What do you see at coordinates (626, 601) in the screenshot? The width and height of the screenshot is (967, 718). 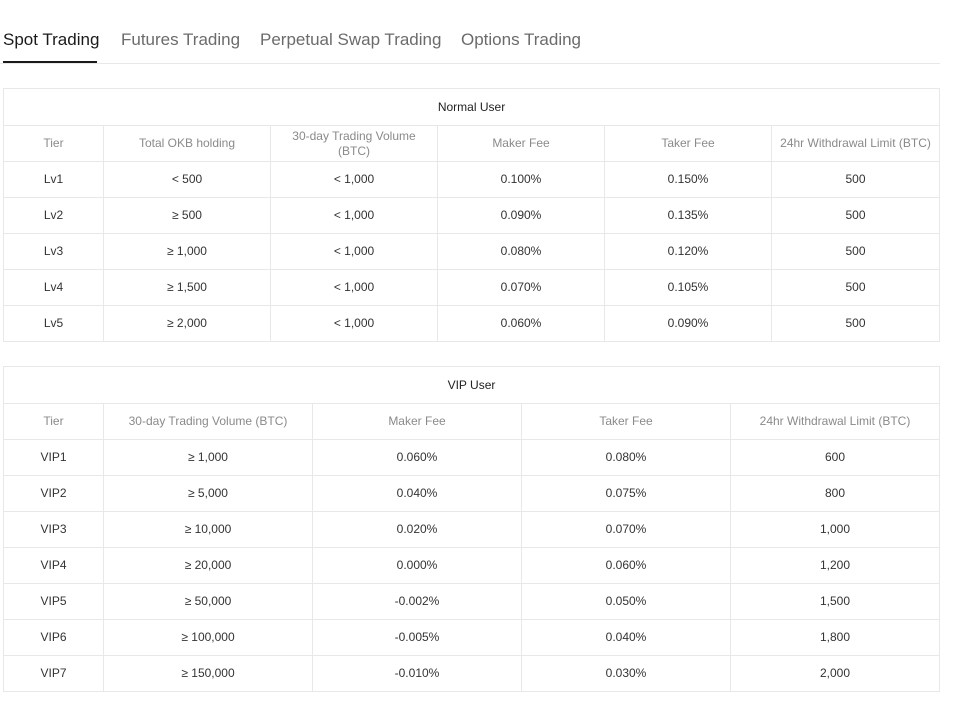 I see `table-cell: 0.050%` at bounding box center [626, 601].